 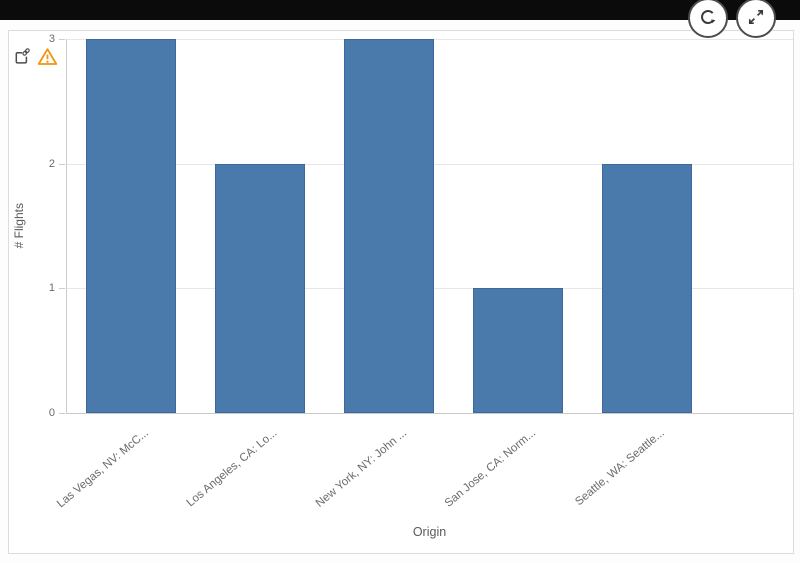 I want to click on top-toolbar, so click(x=400, y=10).